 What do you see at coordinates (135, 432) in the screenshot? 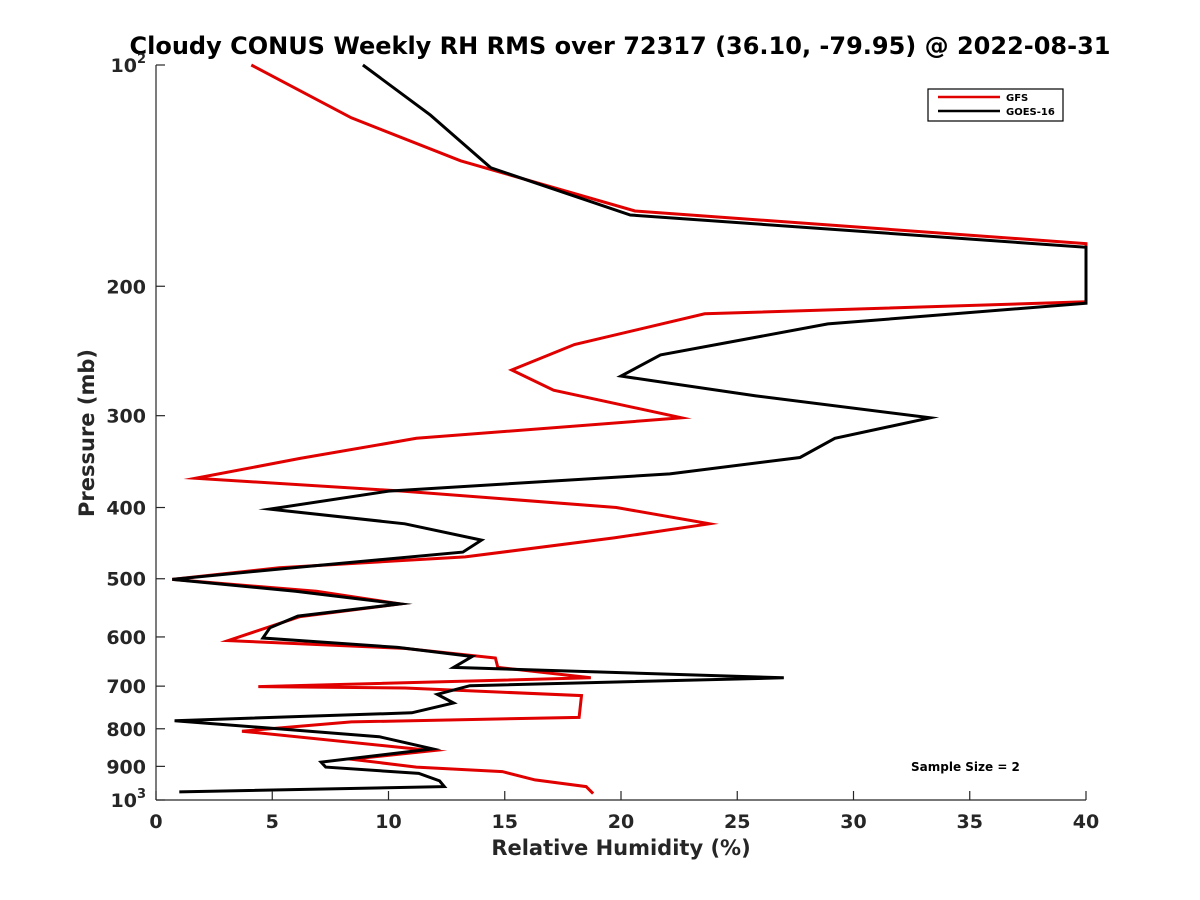
I see `y-ticks: 10² 200 300 400 500 600 700 800 900 10³` at bounding box center [135, 432].